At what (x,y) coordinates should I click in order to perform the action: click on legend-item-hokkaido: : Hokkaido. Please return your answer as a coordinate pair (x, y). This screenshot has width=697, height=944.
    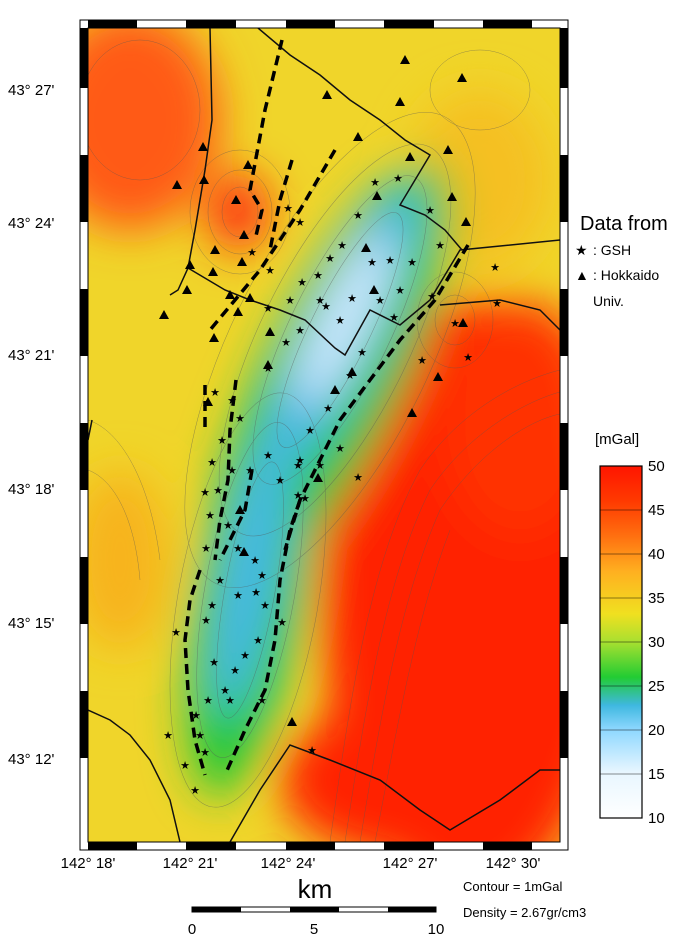
    Looking at the image, I should click on (626, 275).